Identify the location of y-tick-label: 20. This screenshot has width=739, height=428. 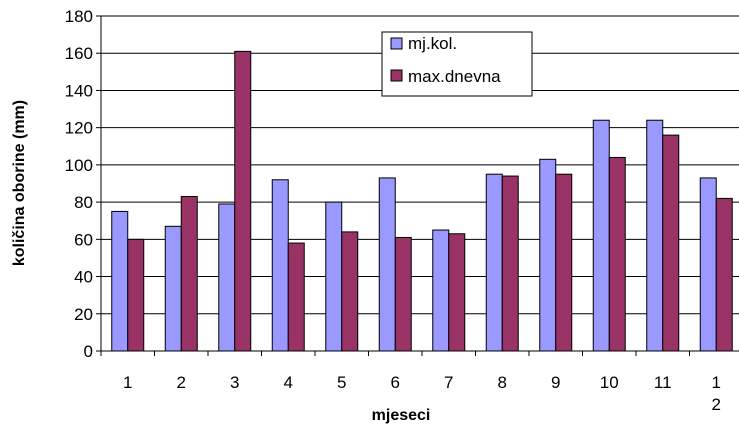
(83, 314).